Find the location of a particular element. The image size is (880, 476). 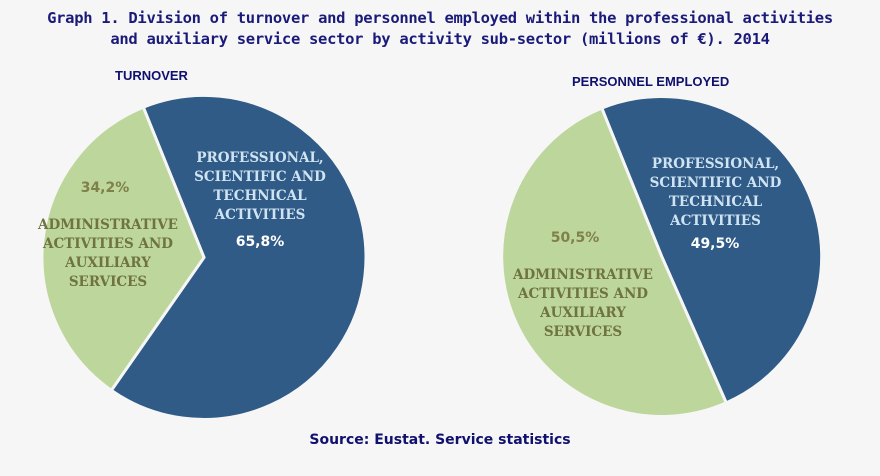

source-note: Source: Eustat. Service statistics is located at coordinates (440, 440).